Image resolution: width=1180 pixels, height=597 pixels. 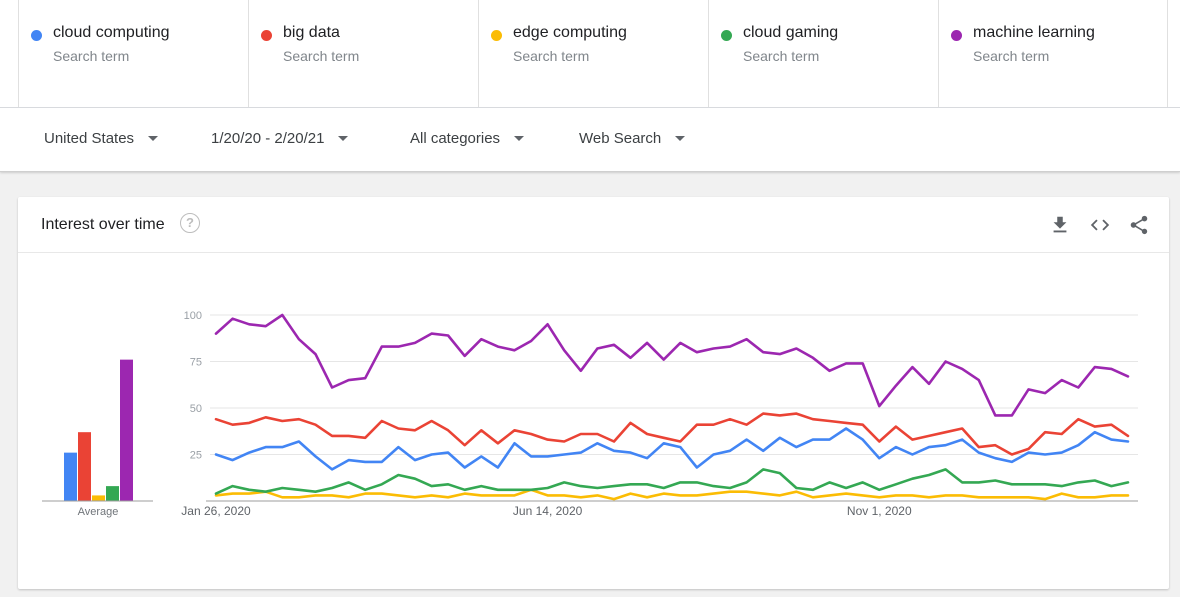 I want to click on term-name: cloud gaming, so click(x=791, y=32).